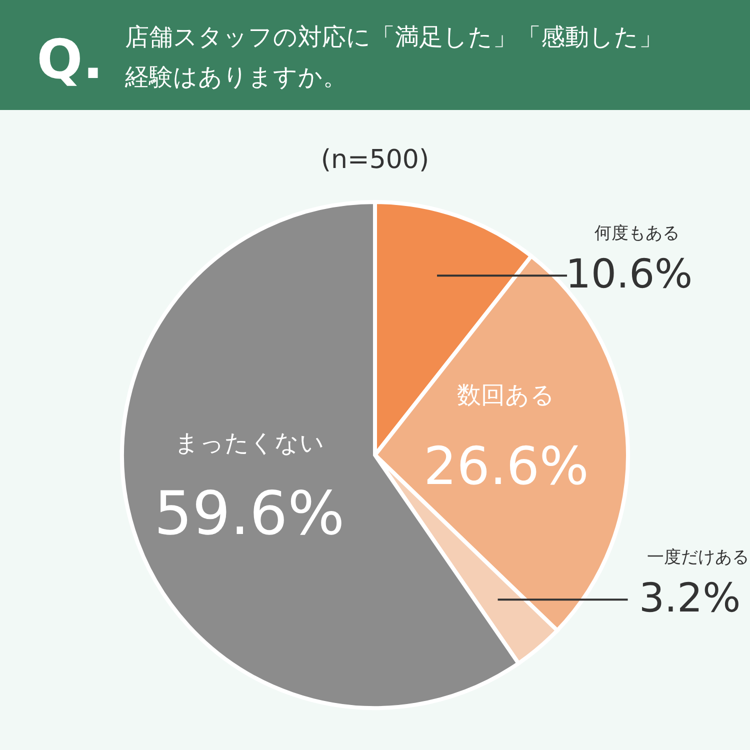  What do you see at coordinates (506, 394) in the screenshot?
I see `slice-label: 数回ある` at bounding box center [506, 394].